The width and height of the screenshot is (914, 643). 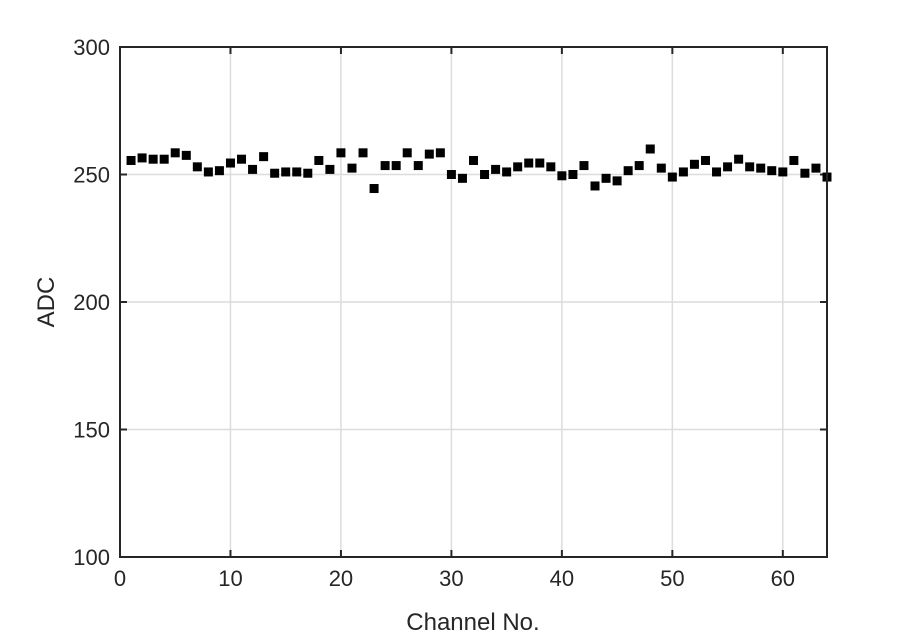 I want to click on x-tick-label: 40, so click(x=562, y=578).